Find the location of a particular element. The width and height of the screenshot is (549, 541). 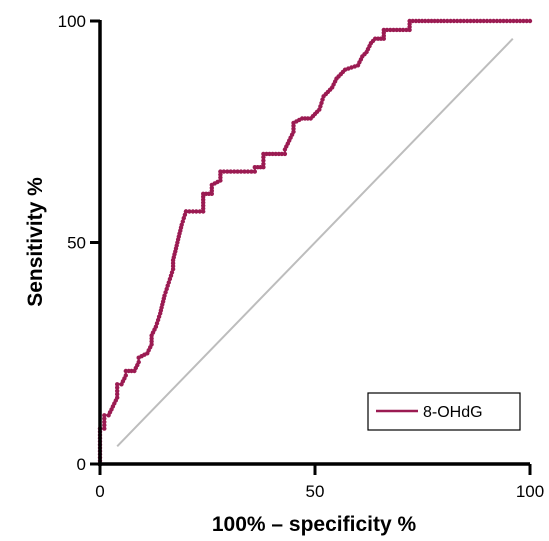

x-ticks: 0 50 100 is located at coordinates (319, 482).